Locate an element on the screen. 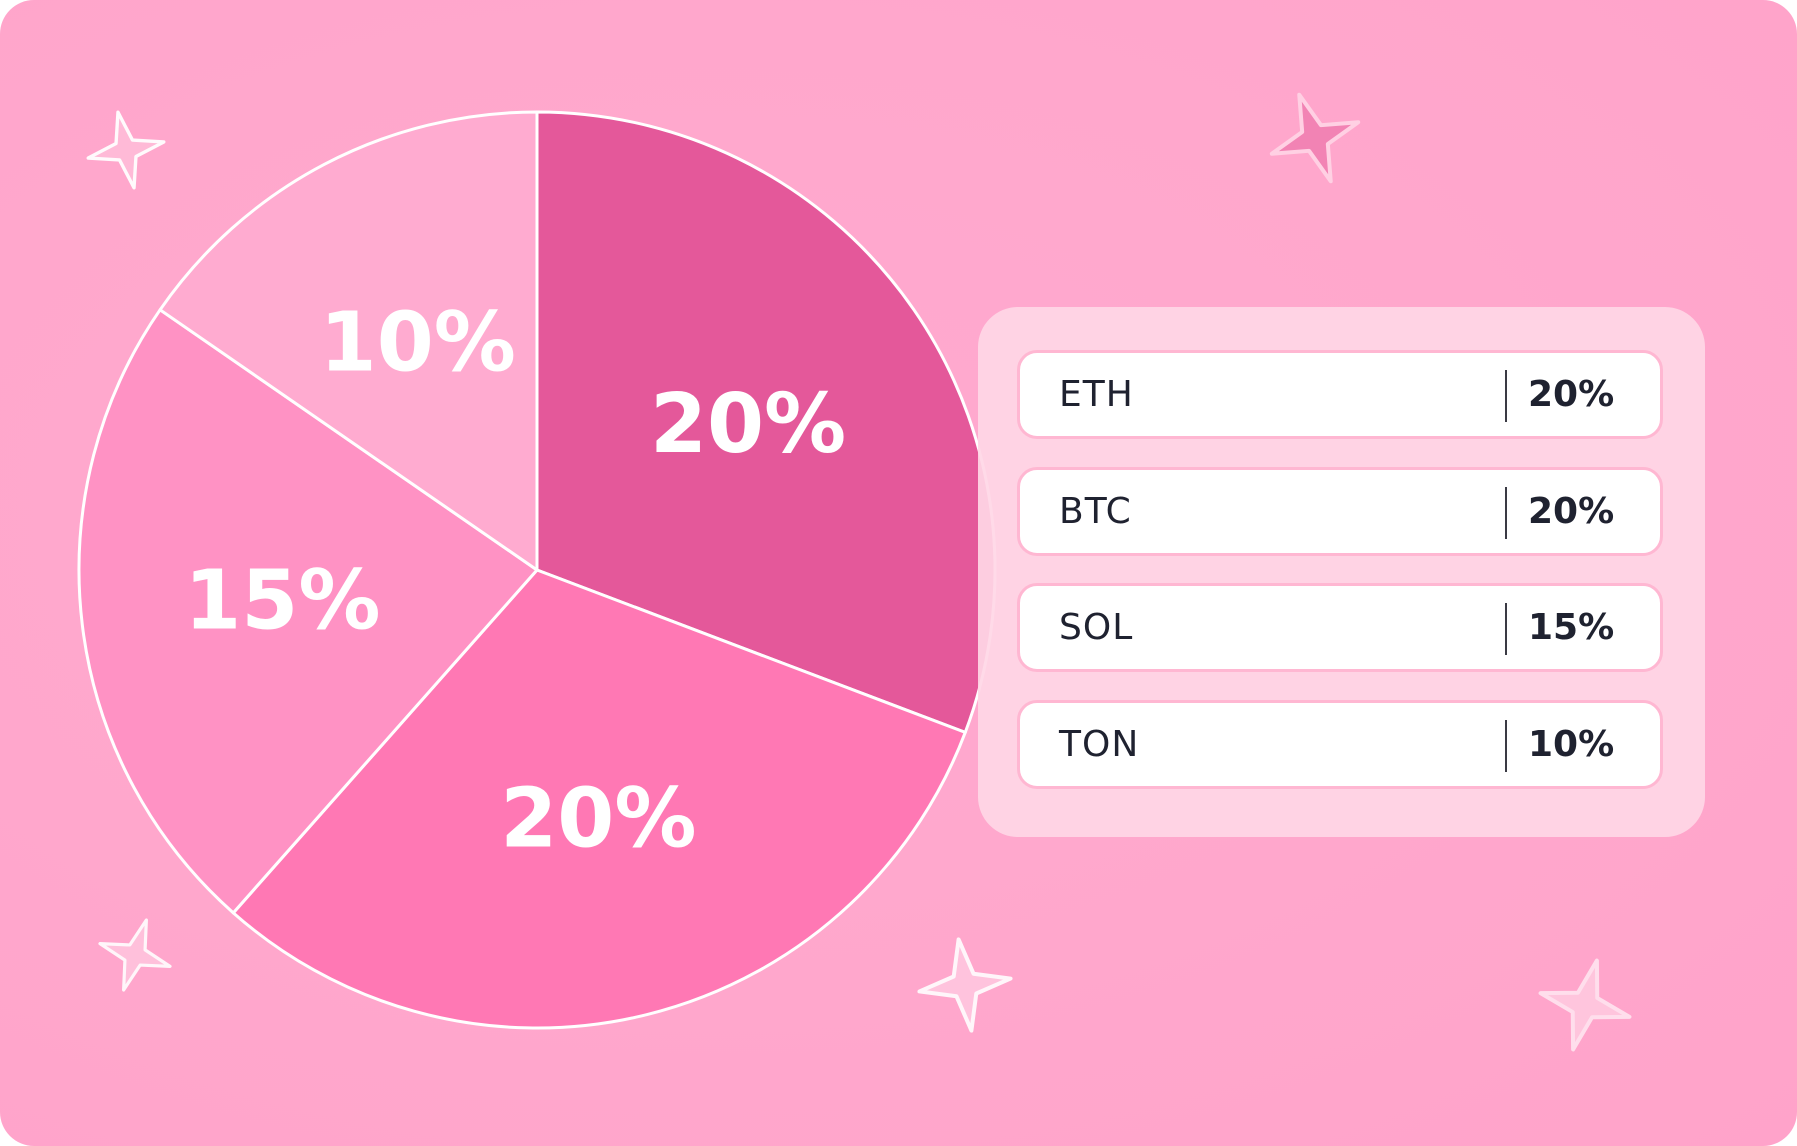 Image resolution: width=1797 pixels, height=1146 pixels. legend-name: BTC is located at coordinates (1095, 511).